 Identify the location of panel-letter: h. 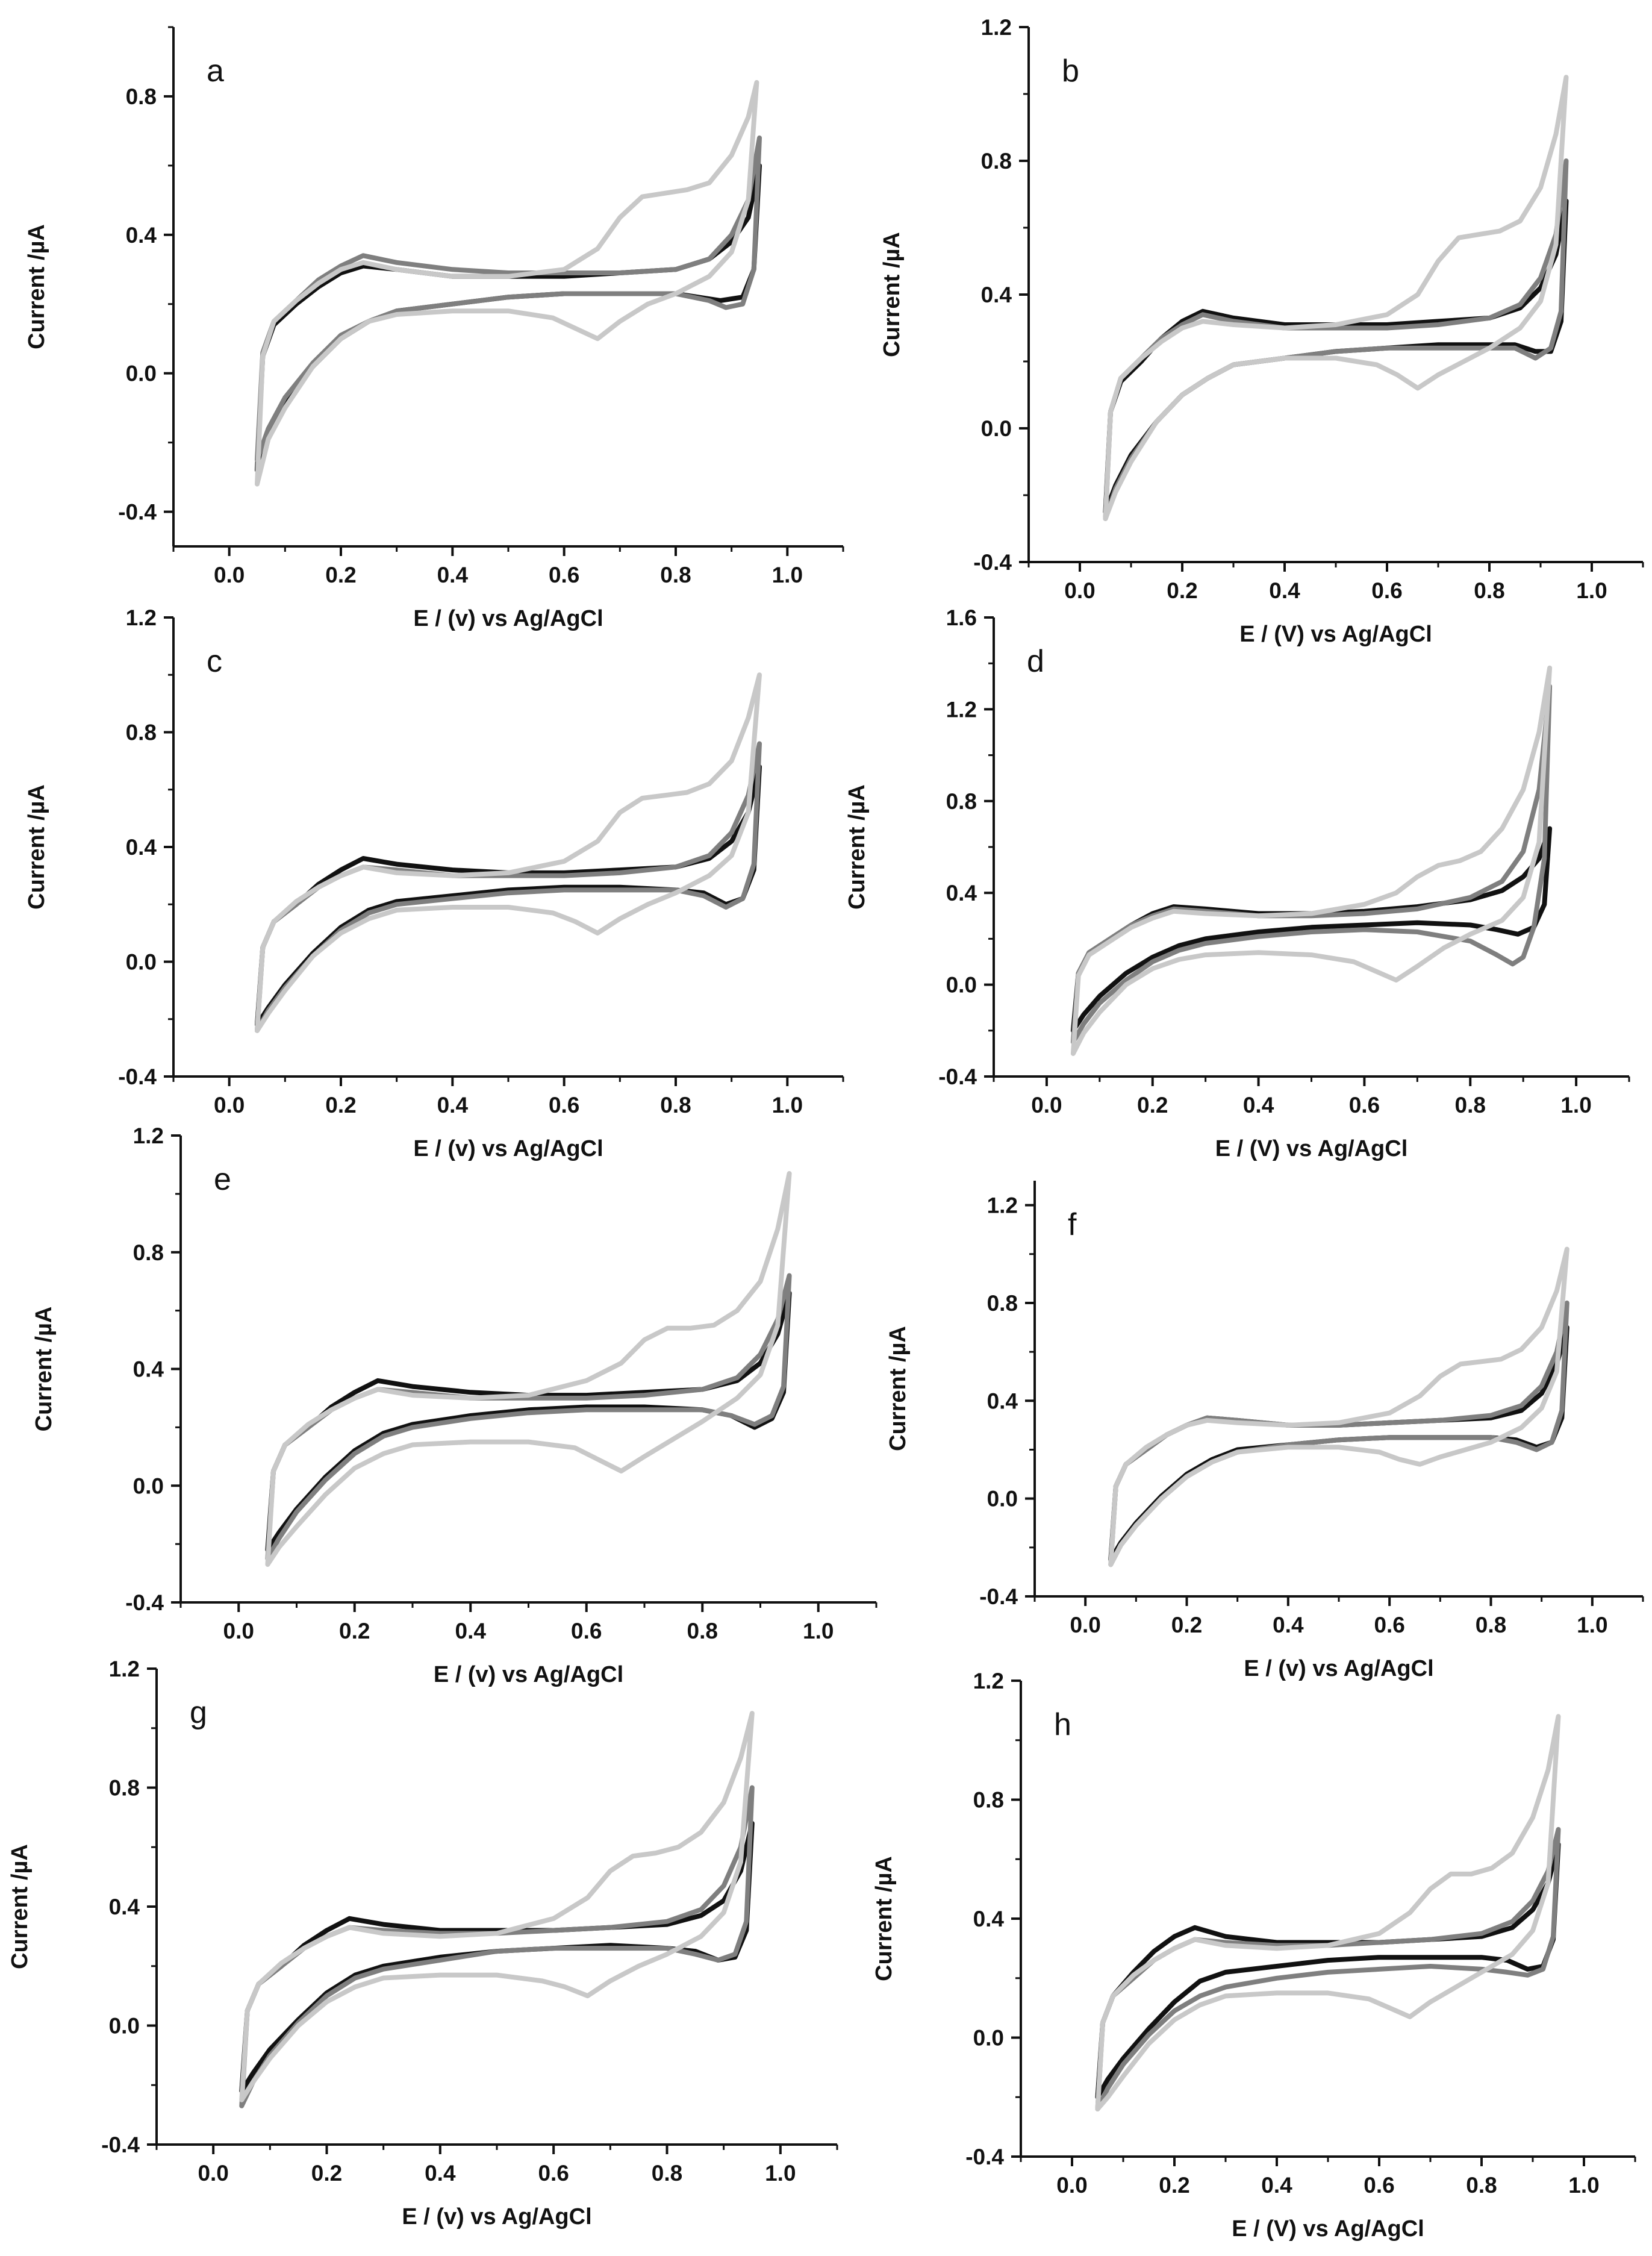
(1062, 1724).